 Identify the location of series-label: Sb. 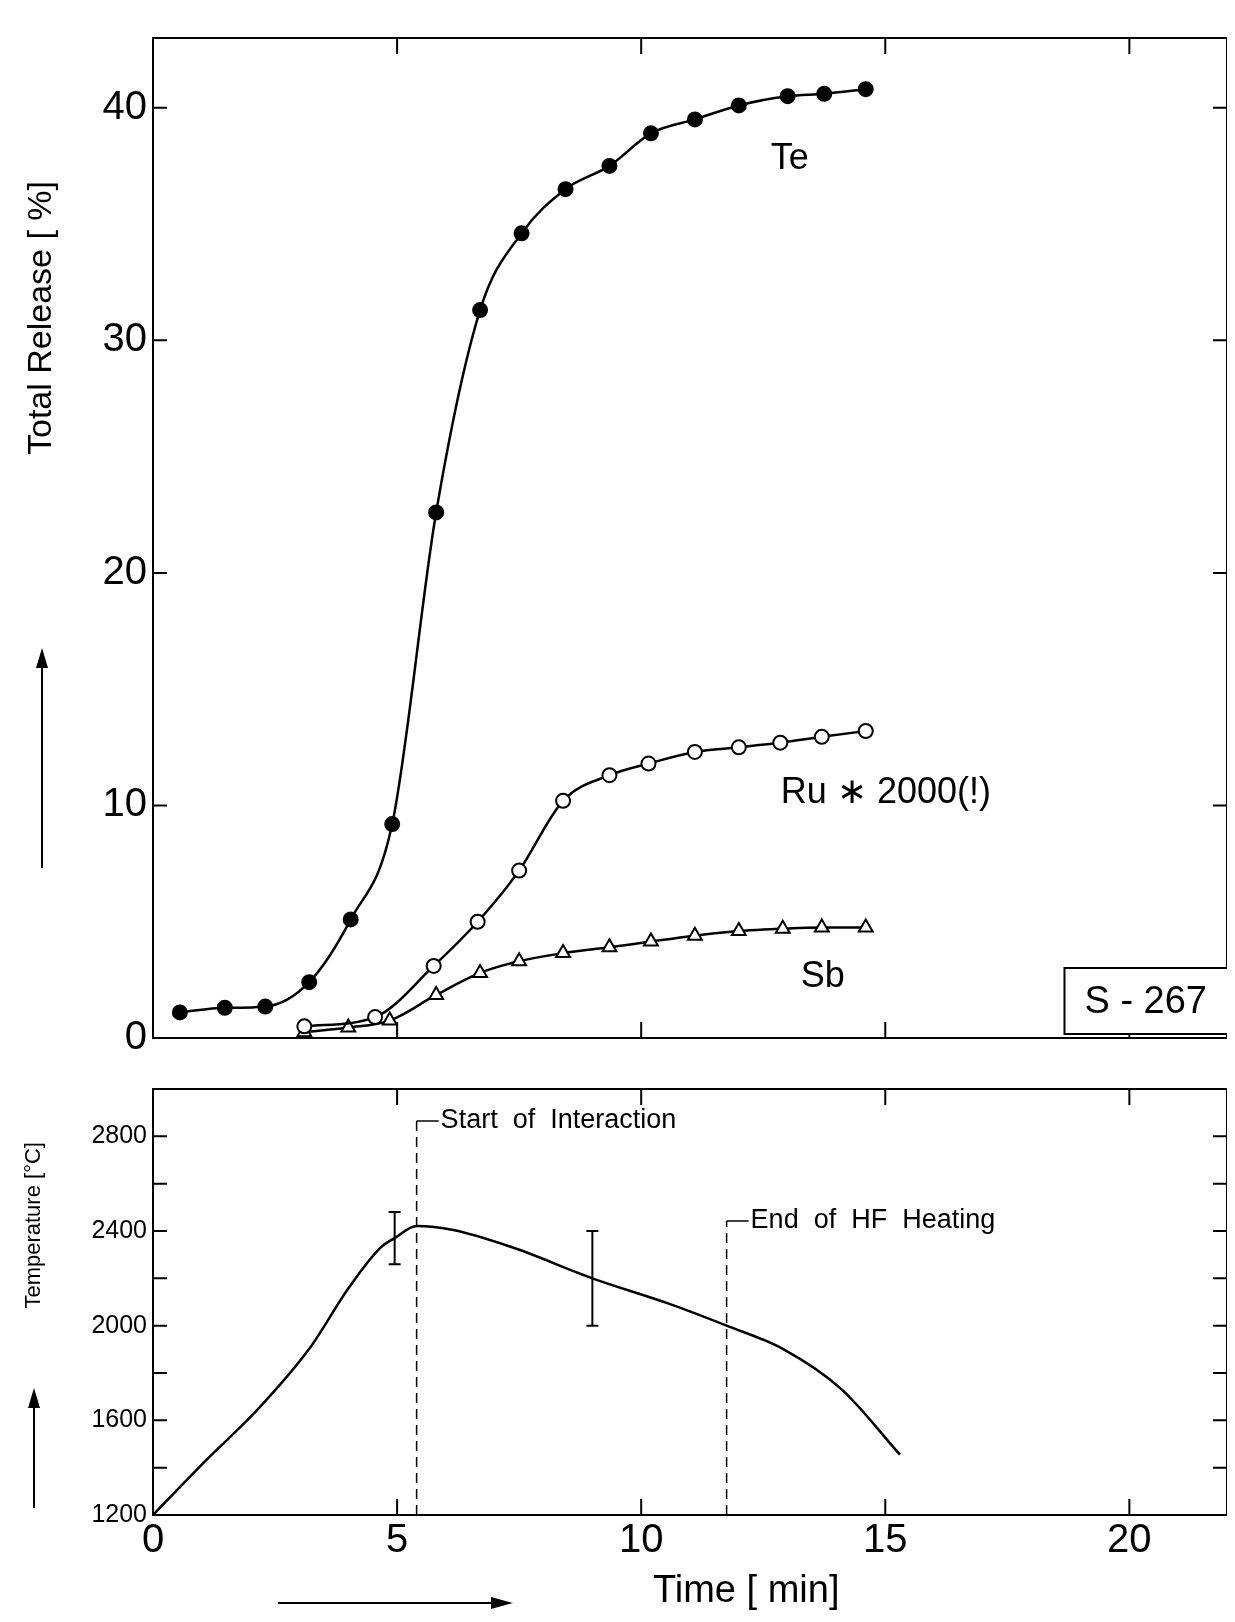
(822, 975).